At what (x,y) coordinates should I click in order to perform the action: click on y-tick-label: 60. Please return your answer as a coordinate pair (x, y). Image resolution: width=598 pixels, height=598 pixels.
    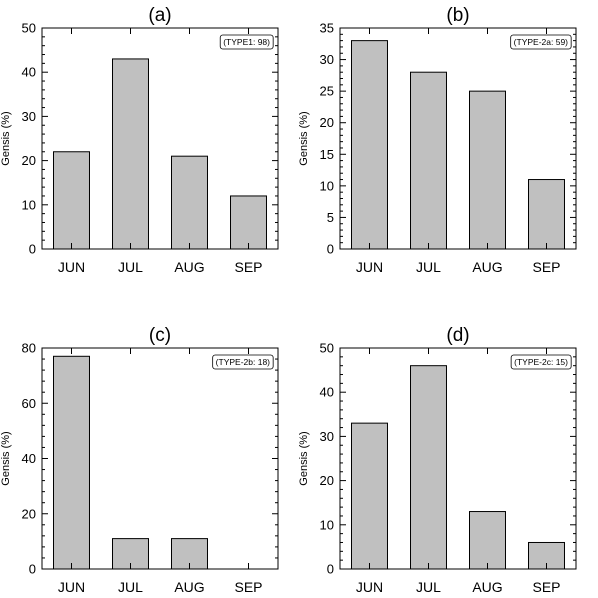
    Looking at the image, I should click on (29, 403).